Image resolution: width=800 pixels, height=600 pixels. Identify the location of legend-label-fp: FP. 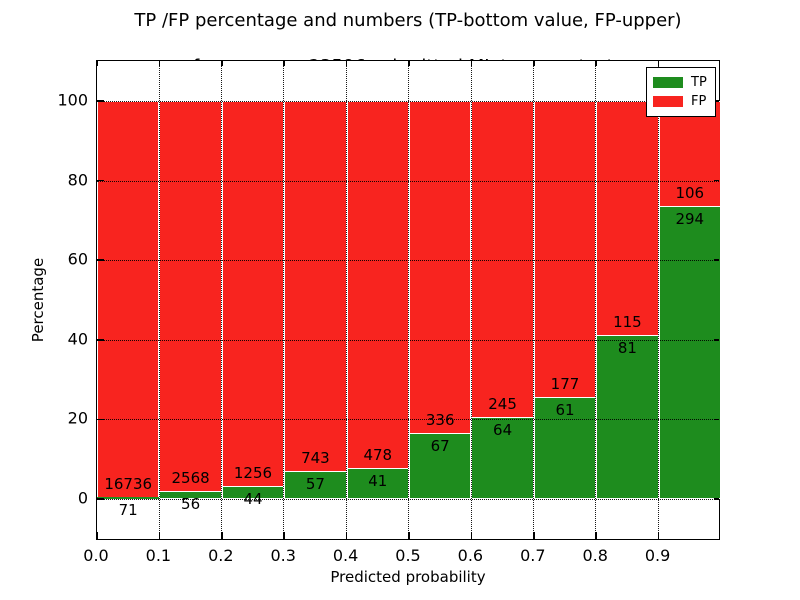
(699, 101).